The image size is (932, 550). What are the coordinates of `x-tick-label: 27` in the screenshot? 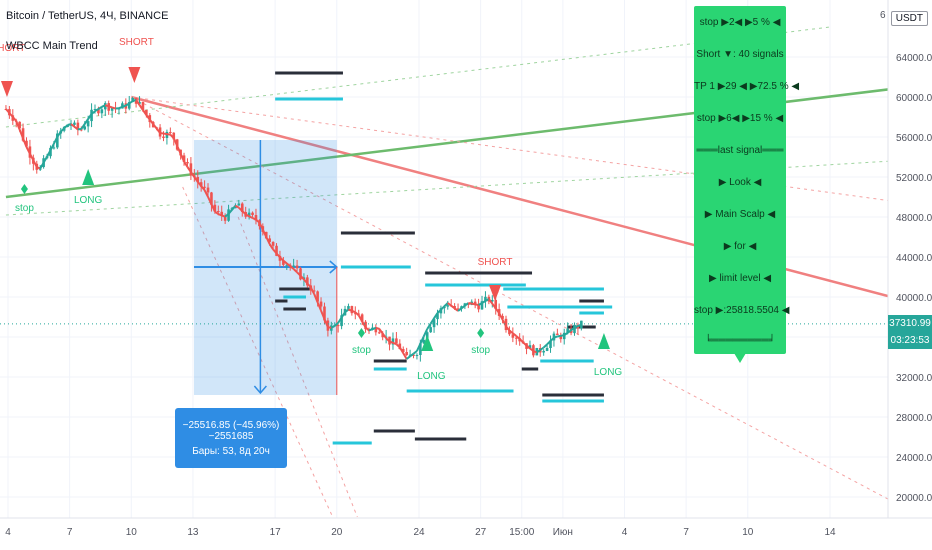 It's located at (481, 532).